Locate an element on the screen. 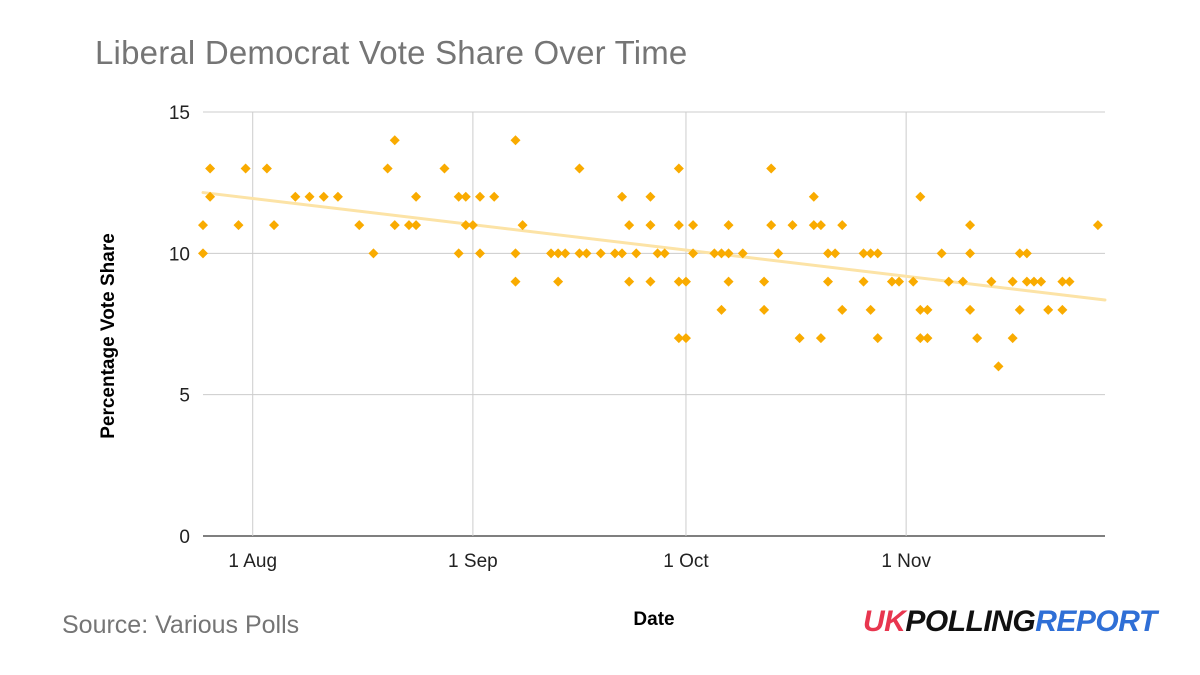  y-axis-ticks: 0 5 10 15 is located at coordinates (179, 325).